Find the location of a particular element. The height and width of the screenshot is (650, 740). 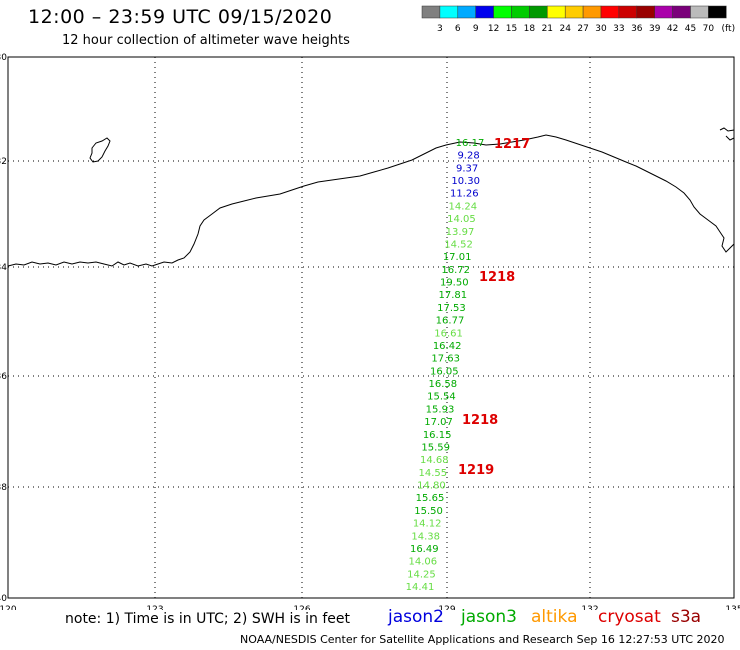

swh-value: 16.42 is located at coordinates (447, 346).